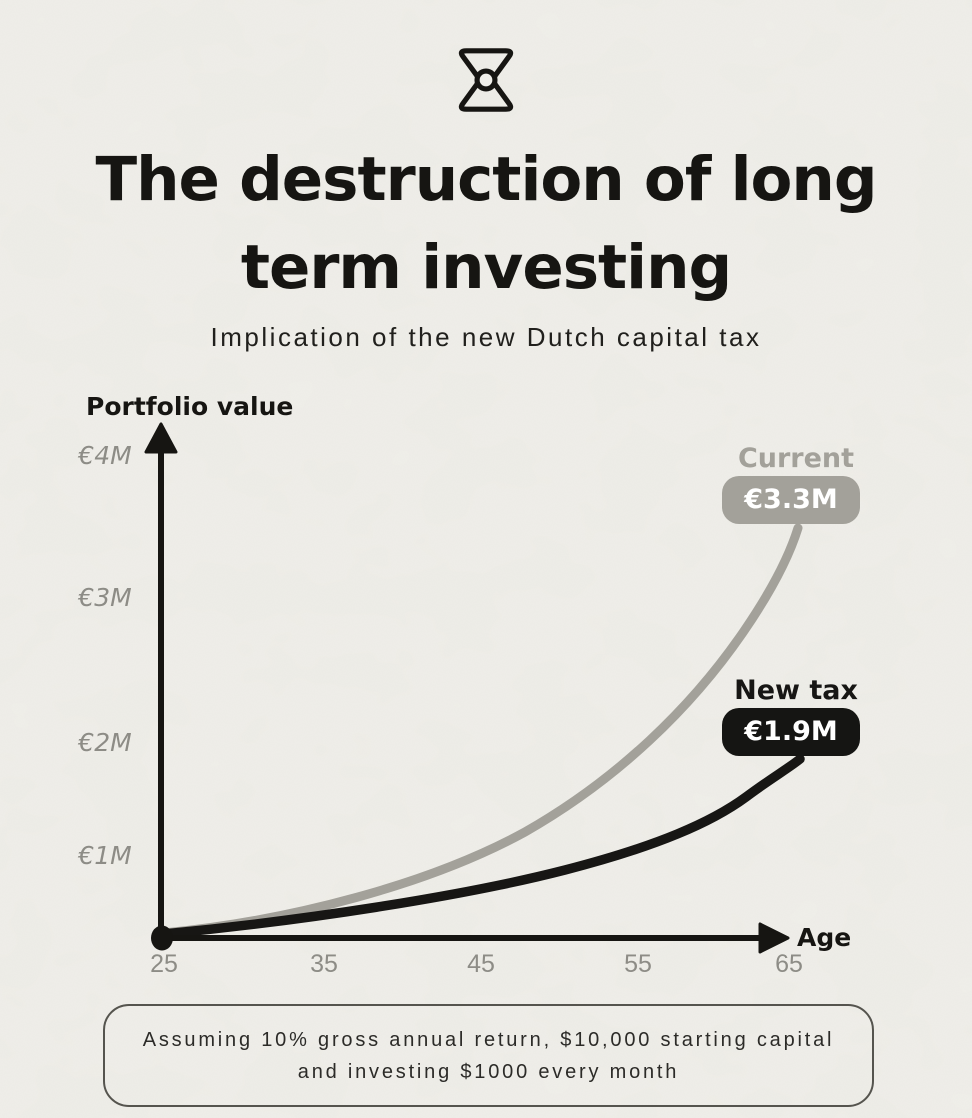 Image resolution: width=972 pixels, height=1118 pixels. Describe the element at coordinates (105, 742) in the screenshot. I see `y-tick-2m: €2M` at that location.